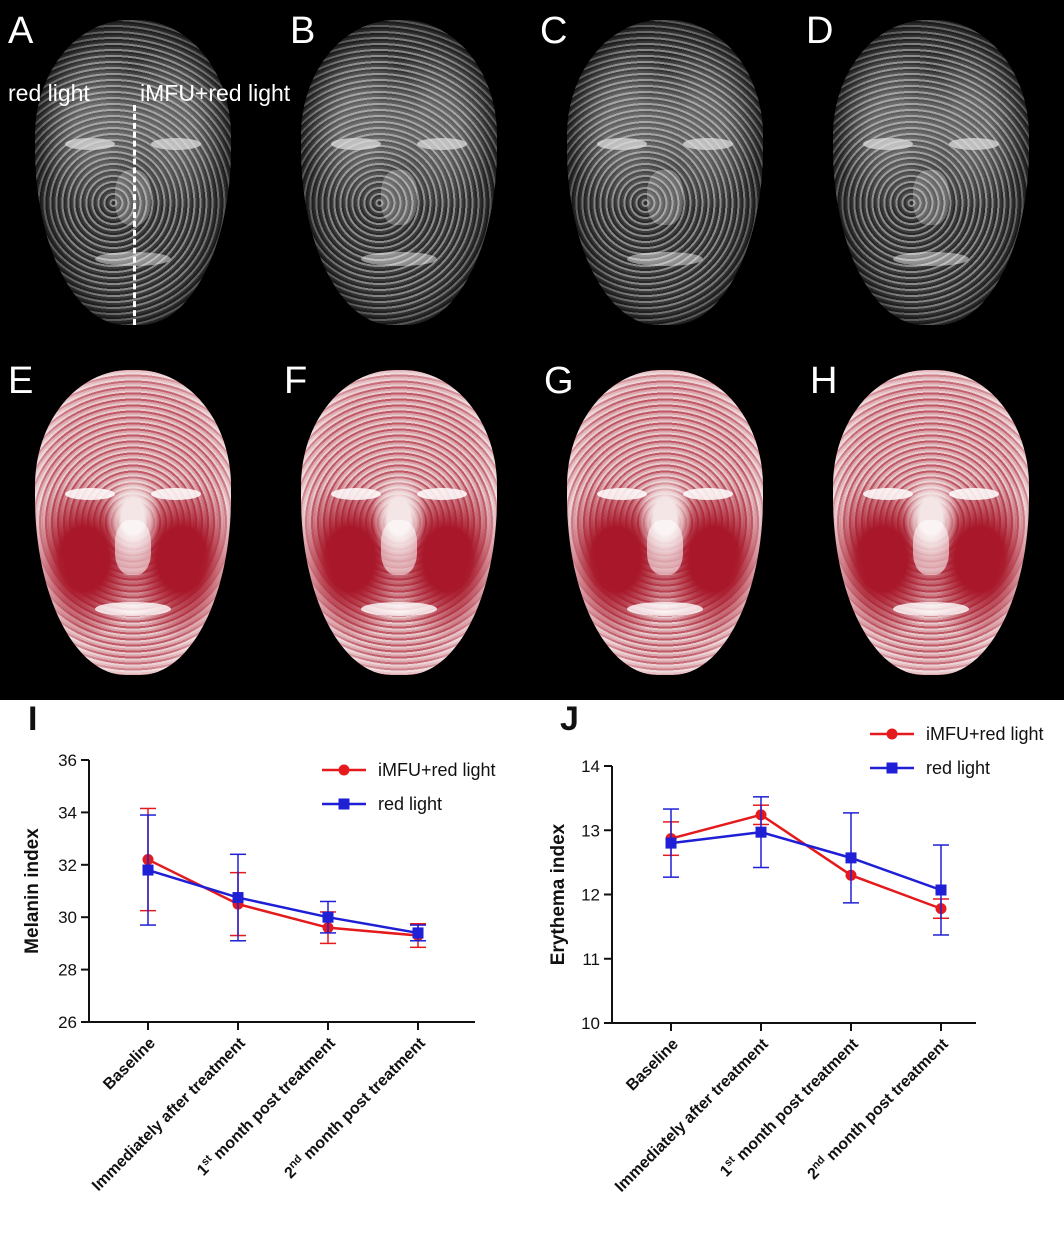 The image size is (1064, 1237). Describe the element at coordinates (67, 1022) in the screenshot. I see `y-tick-label: 26` at that location.